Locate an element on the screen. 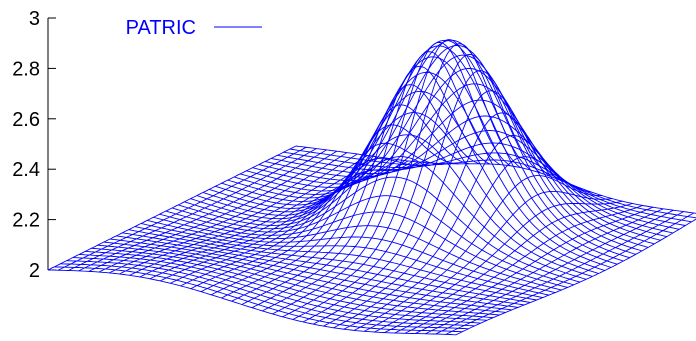 Image resolution: width=696 pixels, height=341 pixels. z-tick-label: 2.6 is located at coordinates (26, 120).